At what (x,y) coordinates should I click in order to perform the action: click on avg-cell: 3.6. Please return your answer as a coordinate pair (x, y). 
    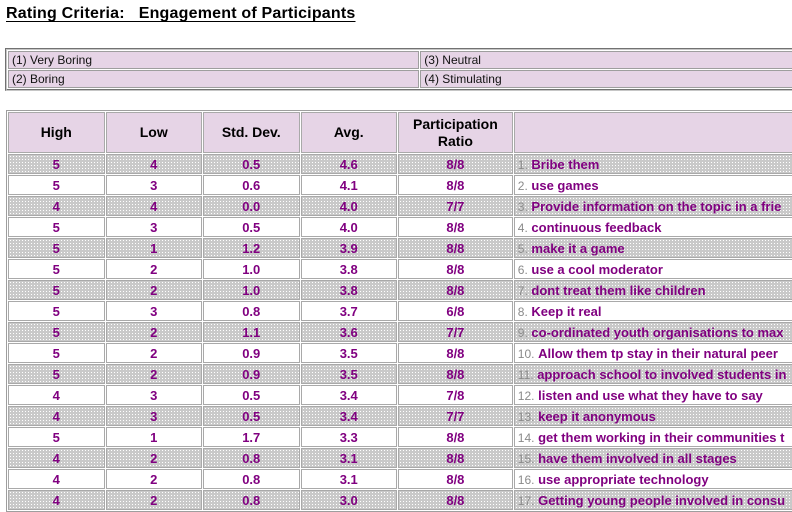
    Looking at the image, I should click on (348, 332).